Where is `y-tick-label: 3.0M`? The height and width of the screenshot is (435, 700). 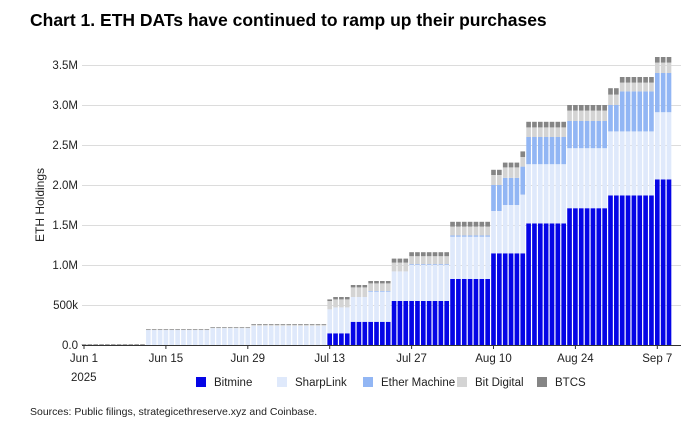
y-tick-label: 3.0M is located at coordinates (65, 106).